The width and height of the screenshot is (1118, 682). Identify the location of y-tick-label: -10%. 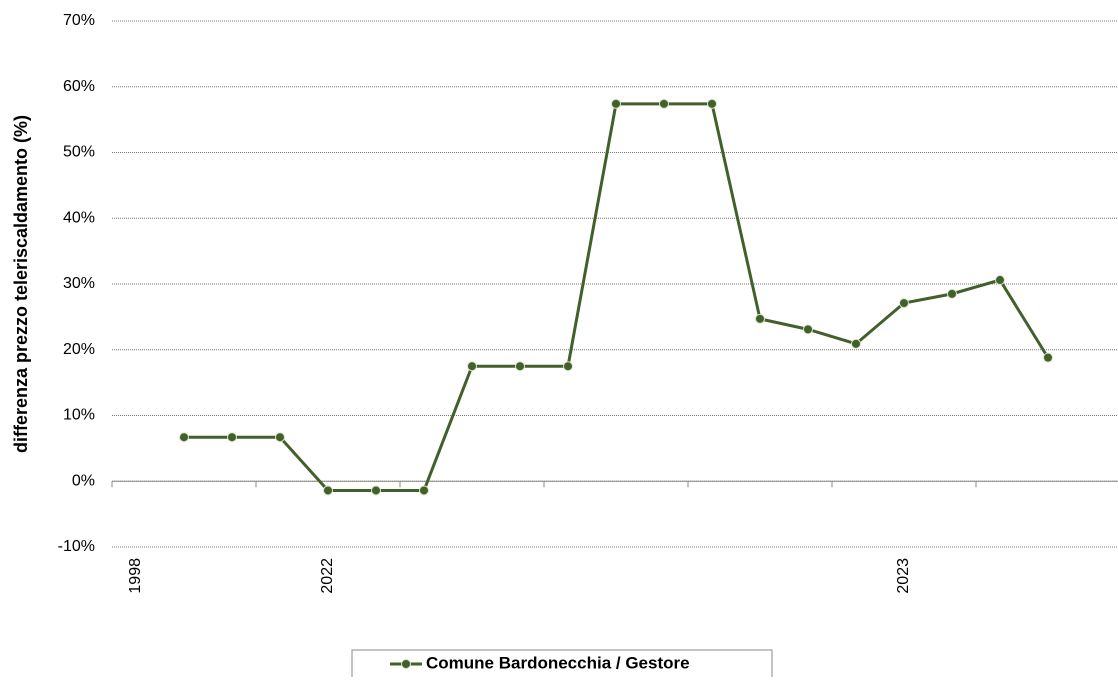
(76, 546).